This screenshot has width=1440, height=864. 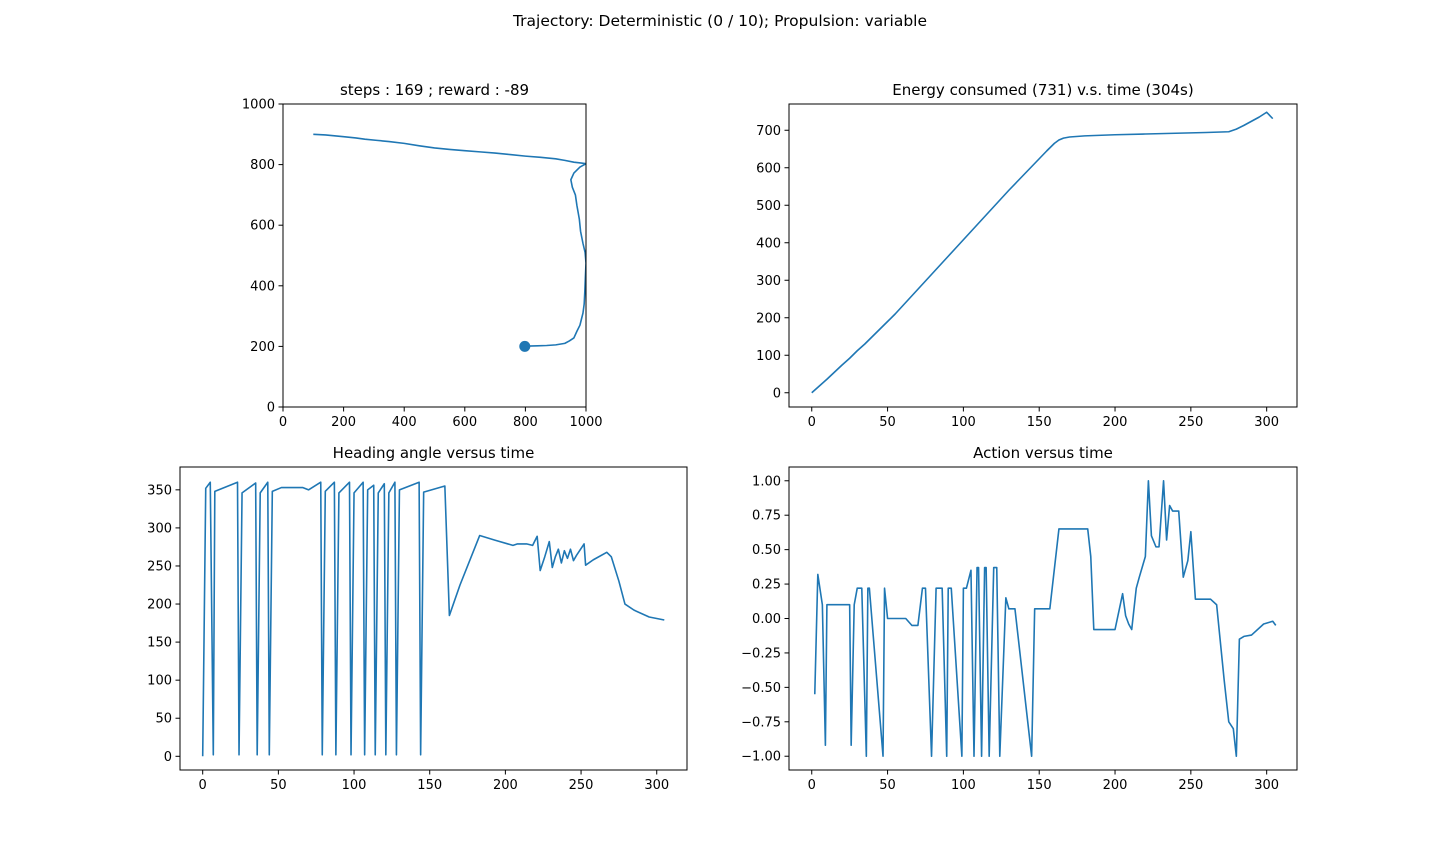 What do you see at coordinates (163, 719) in the screenshot?
I see `heading-ytick-label: 50` at bounding box center [163, 719].